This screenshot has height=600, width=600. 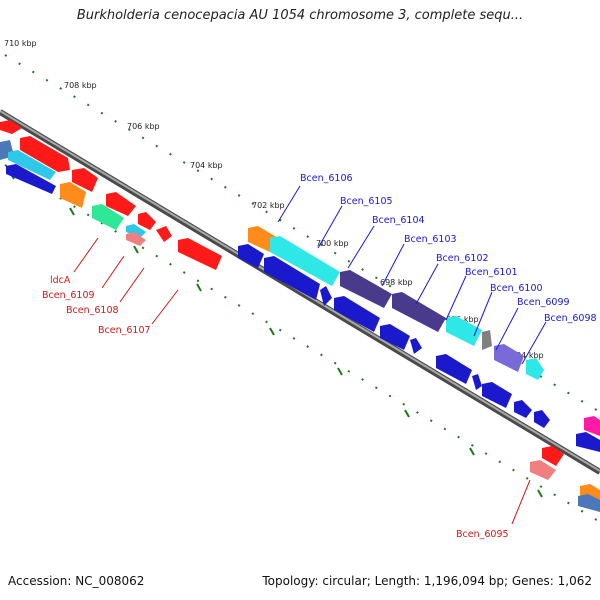 What do you see at coordinates (332, 243) in the screenshot?
I see `tick-label: 700 kbp` at bounding box center [332, 243].